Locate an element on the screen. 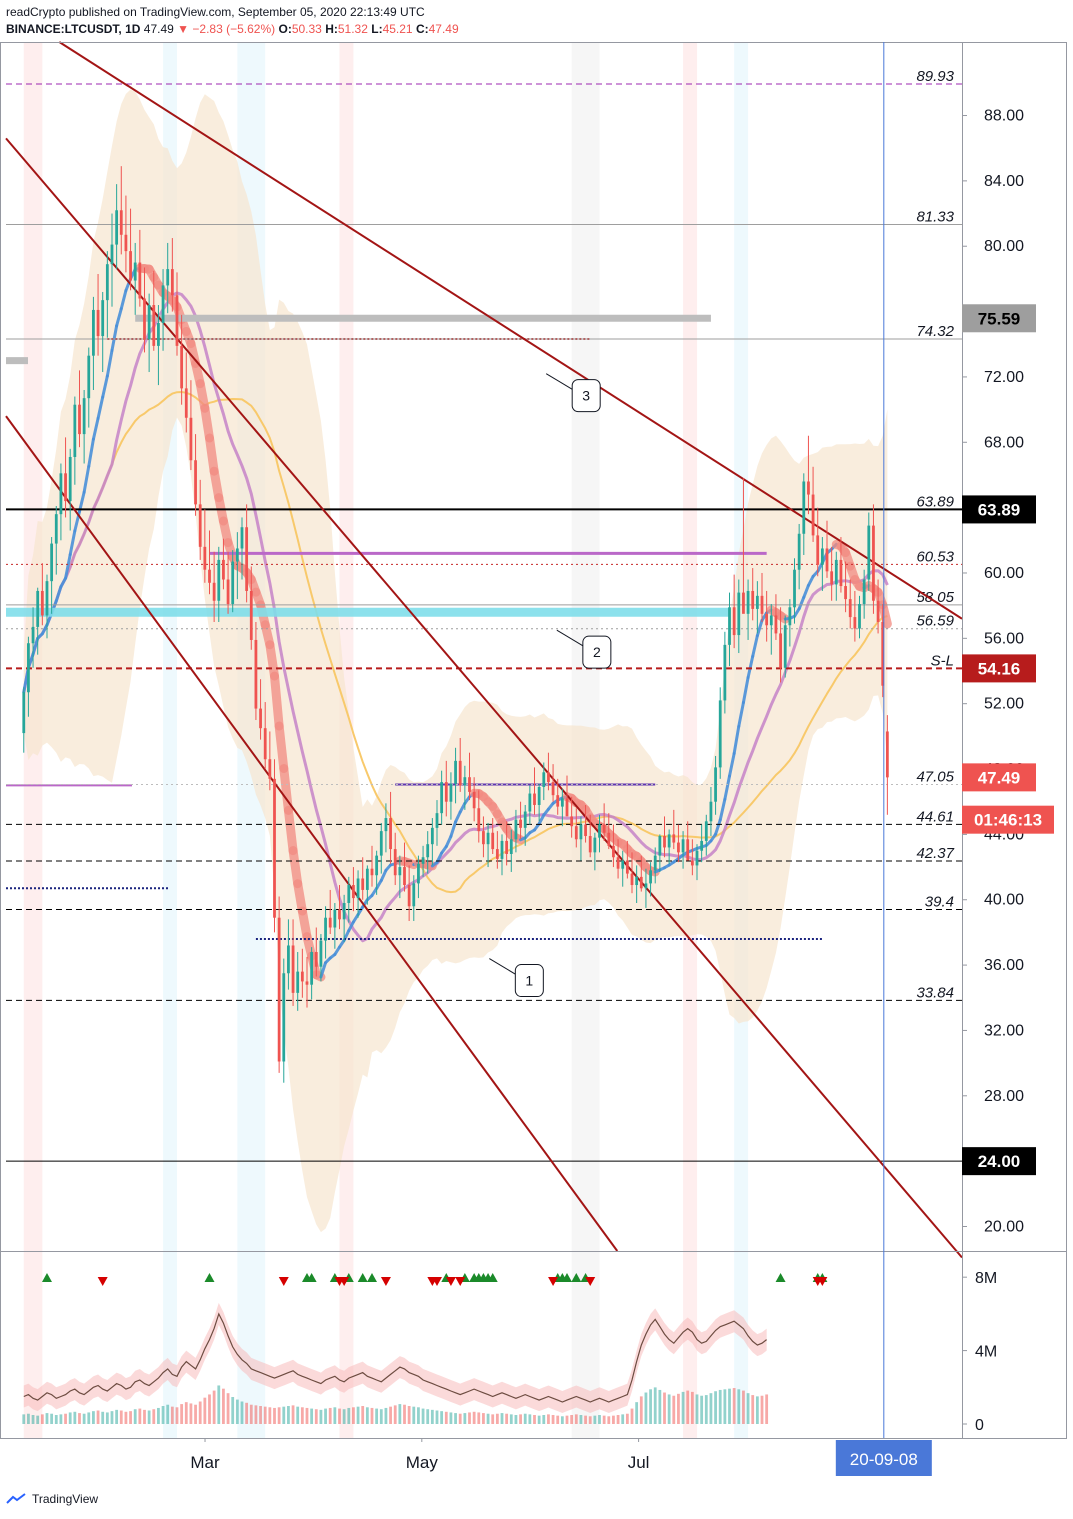 This screenshot has height=1519, width=1073. price-tick-label: 80.00 is located at coordinates (1004, 246).